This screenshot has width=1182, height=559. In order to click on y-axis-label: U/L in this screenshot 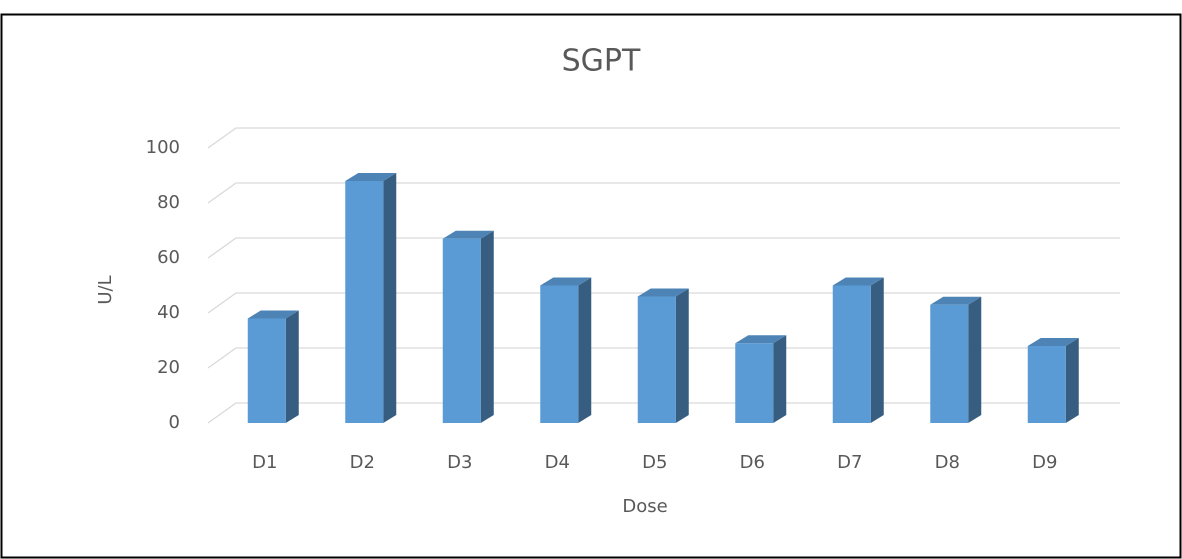, I will do `click(105, 289)`.